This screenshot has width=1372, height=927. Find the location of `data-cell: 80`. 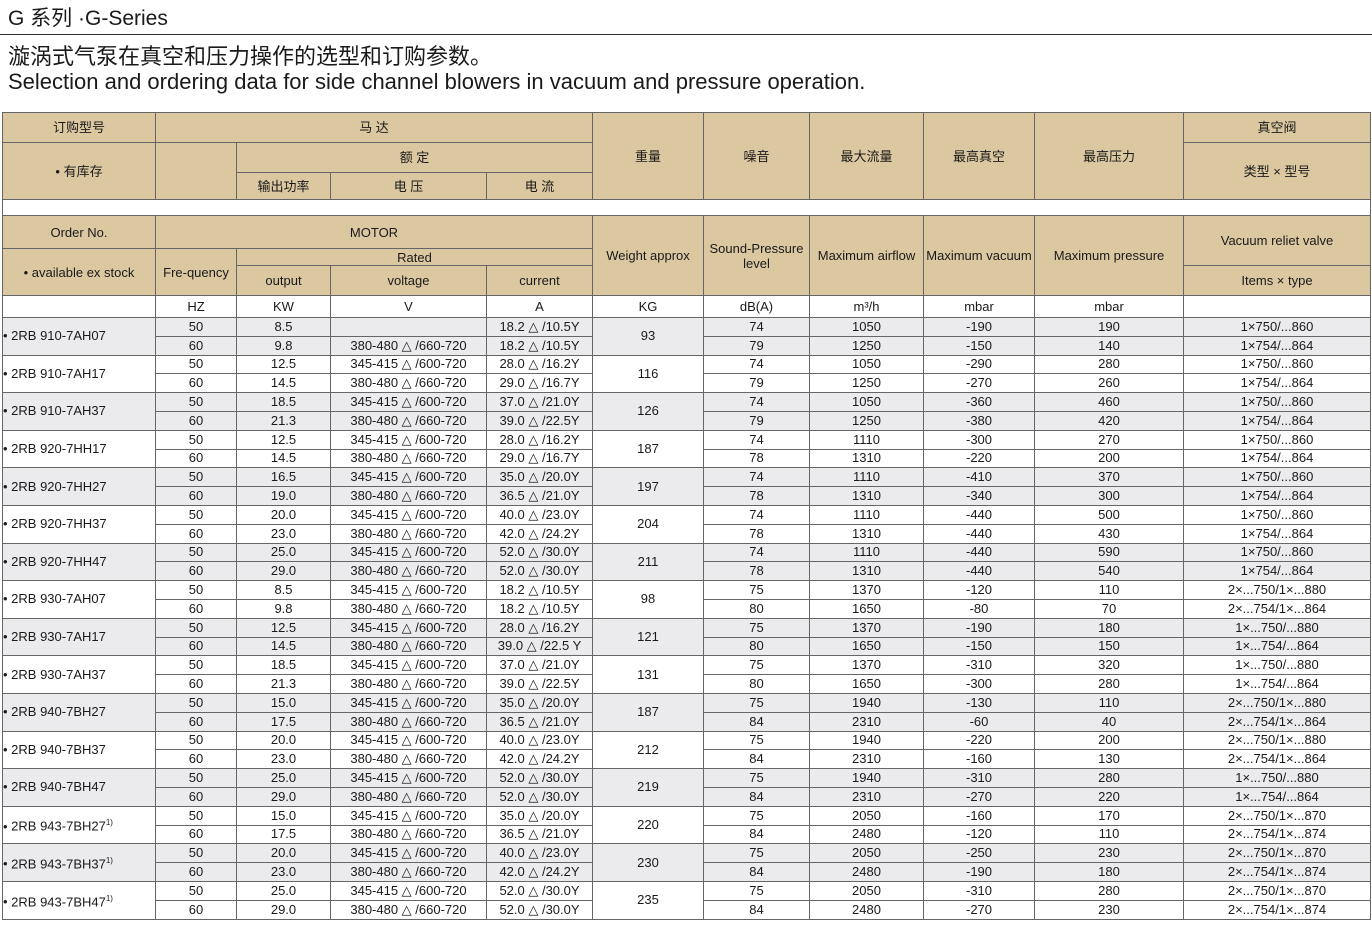

data-cell: 80 is located at coordinates (756, 684).